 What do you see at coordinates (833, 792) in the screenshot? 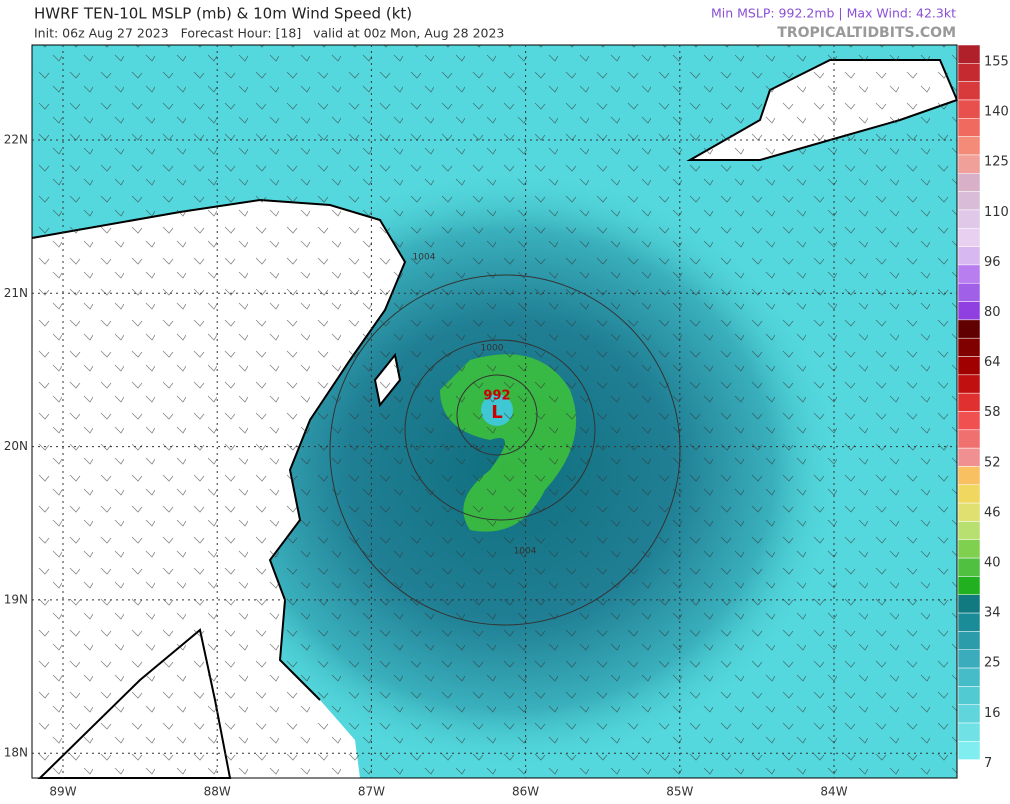
I see `lon-label: 84W` at bounding box center [833, 792].